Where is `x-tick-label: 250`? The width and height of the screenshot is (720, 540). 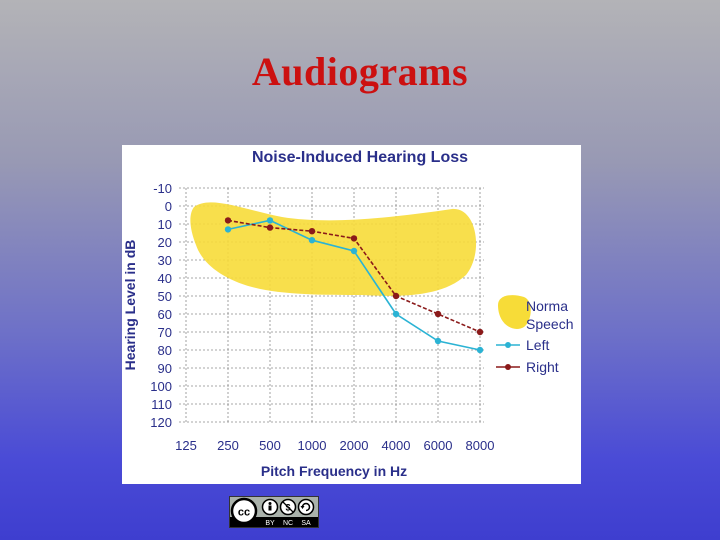 x-tick-label: 250 is located at coordinates (228, 445).